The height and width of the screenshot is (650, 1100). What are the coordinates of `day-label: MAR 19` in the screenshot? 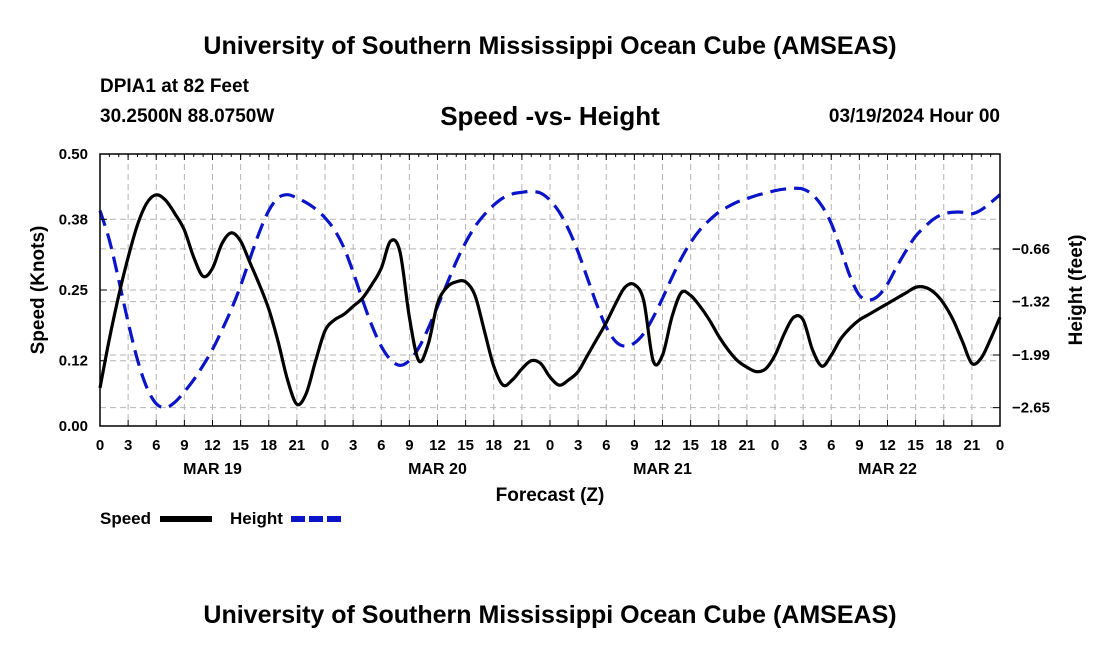 It's located at (212, 469).